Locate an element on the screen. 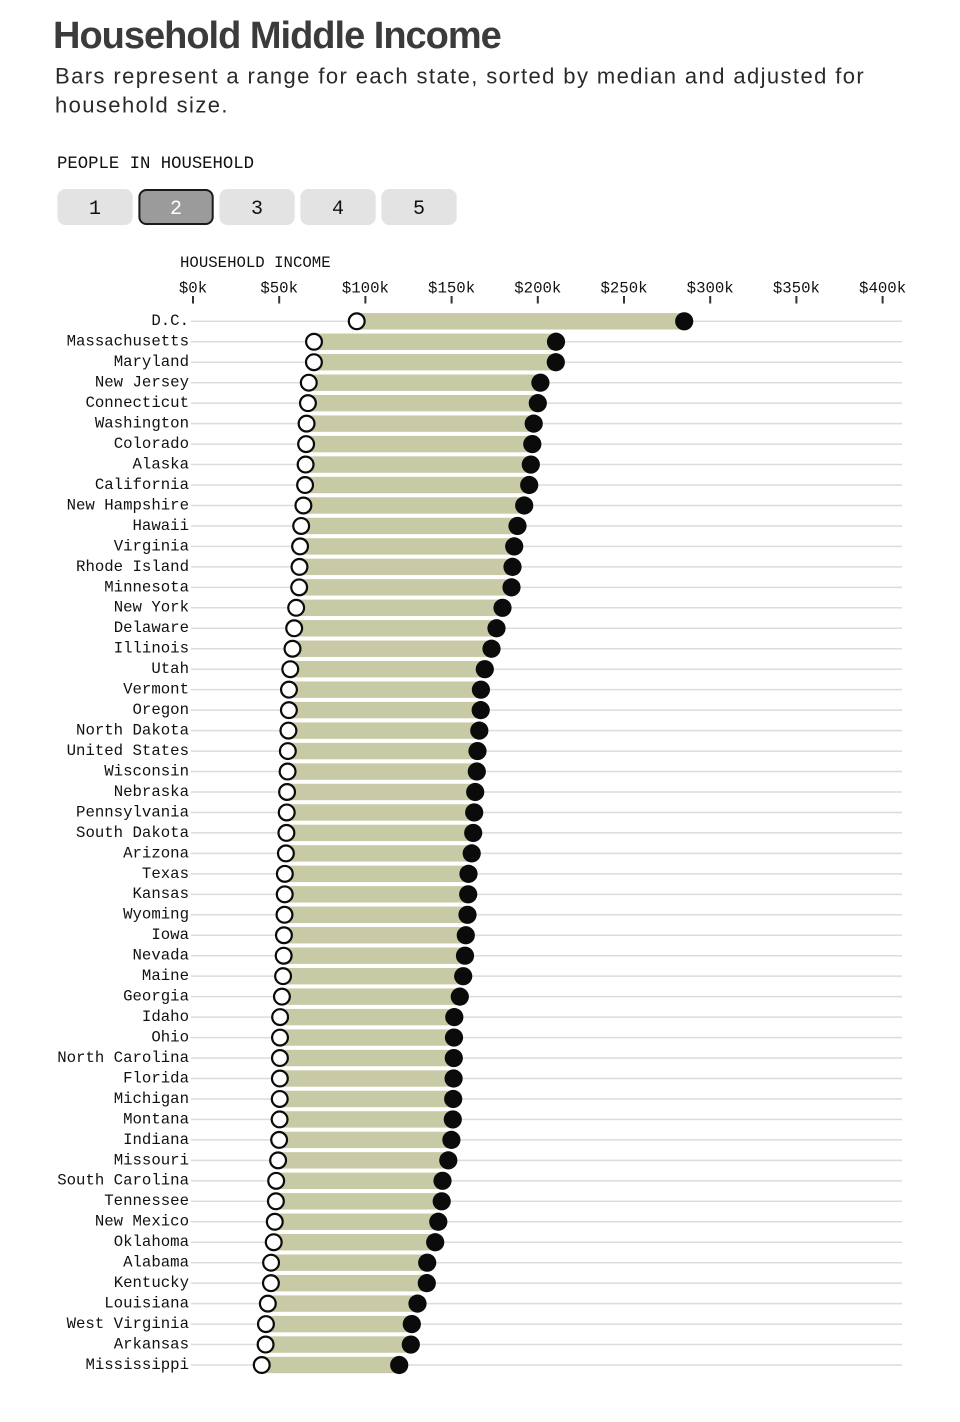 This screenshot has height=1422, width=960. svg-text: PEOPLE IN HOUSEHOLD is located at coordinates (155, 164).